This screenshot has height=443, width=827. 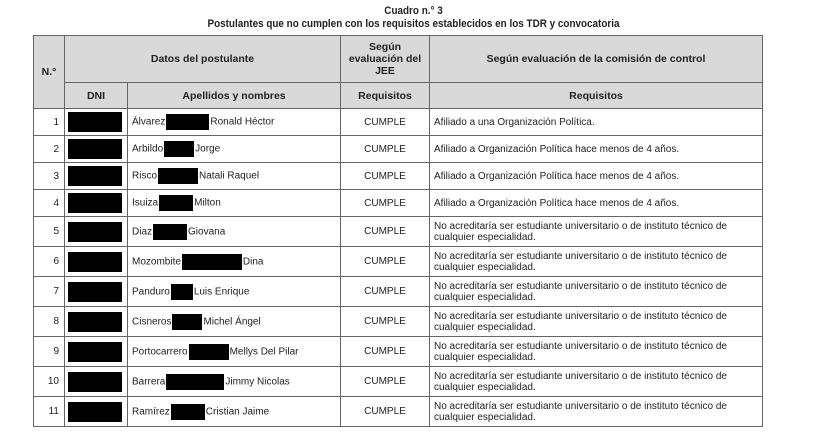 What do you see at coordinates (208, 149) in the screenshot?
I see `given-names: Jorge` at bounding box center [208, 149].